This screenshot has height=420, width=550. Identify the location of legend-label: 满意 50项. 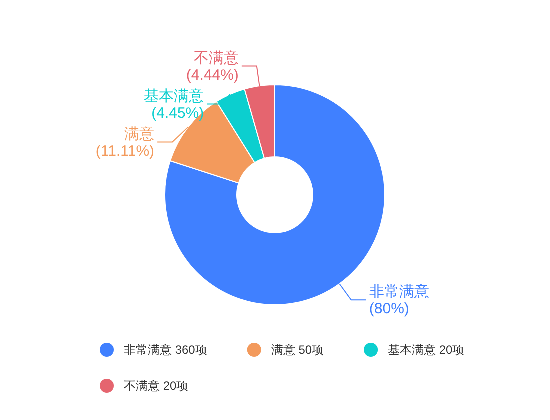
(297, 350).